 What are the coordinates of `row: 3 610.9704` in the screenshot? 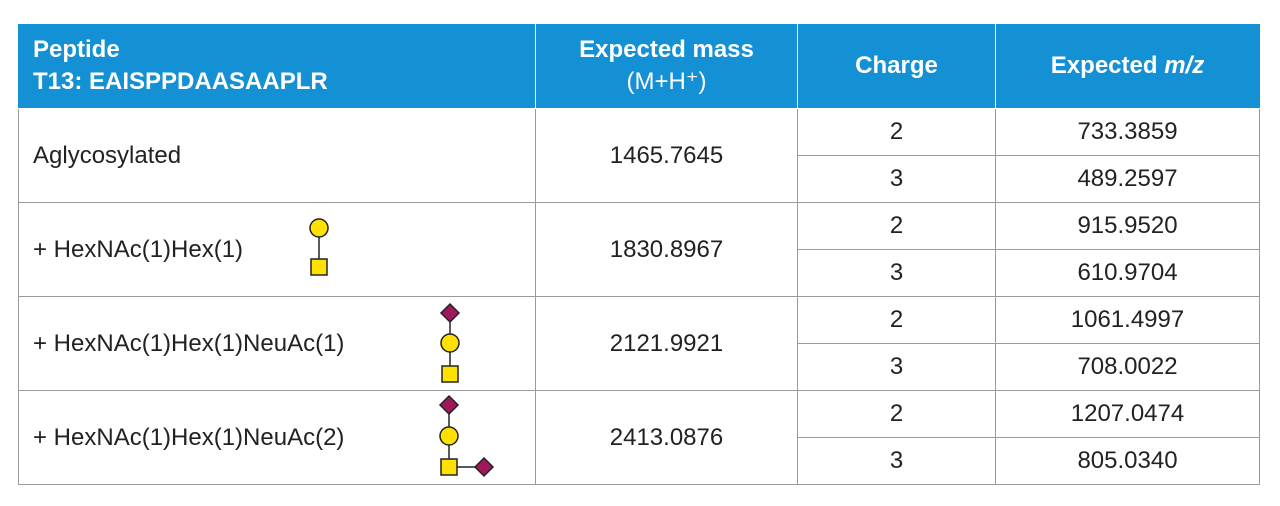 It's located at (639, 273).